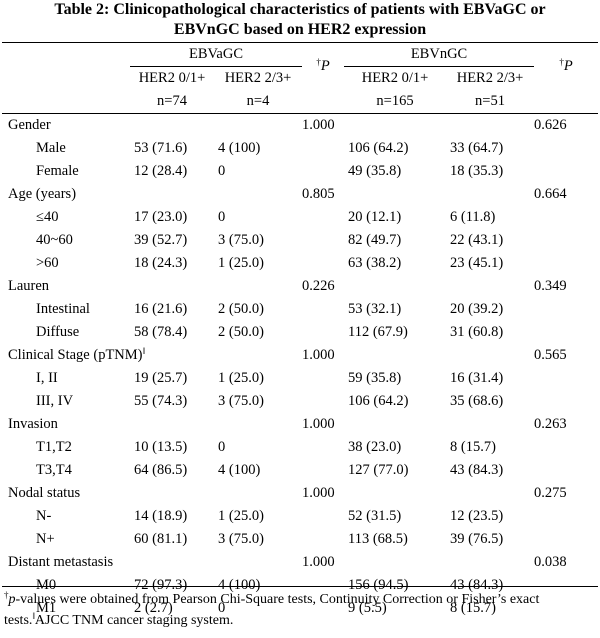  Describe the element at coordinates (477, 148) in the screenshot. I see `value-cell: 33 (64.7)` at that location.